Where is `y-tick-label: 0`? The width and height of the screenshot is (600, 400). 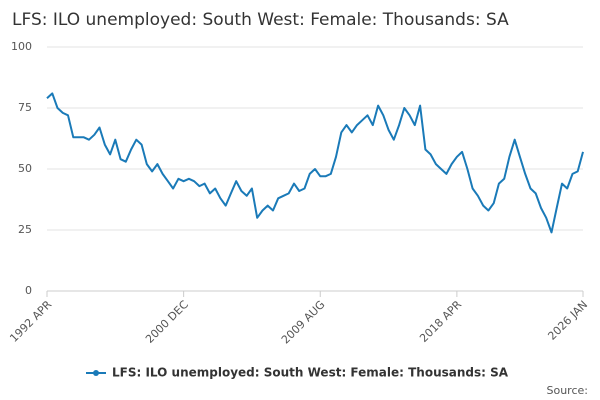
y-tick-label: 0 is located at coordinates (28, 290).